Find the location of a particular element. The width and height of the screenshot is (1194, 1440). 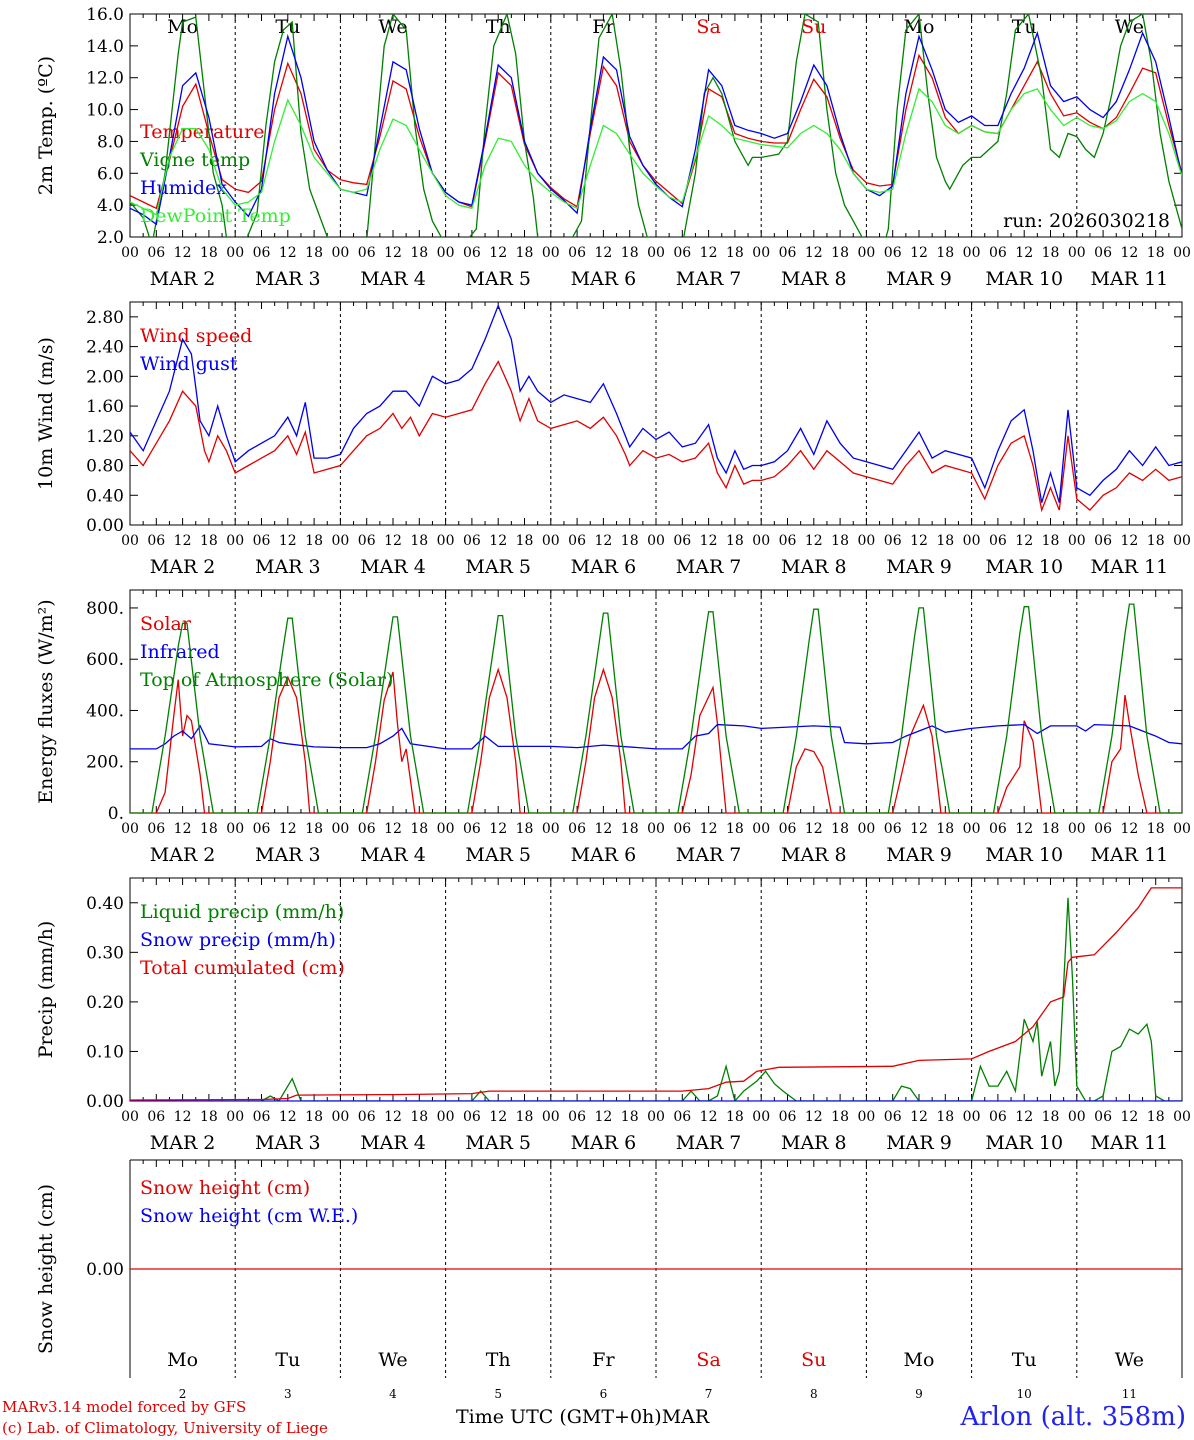

y-axis-label: Snow height (cm) is located at coordinates (46, 1269).